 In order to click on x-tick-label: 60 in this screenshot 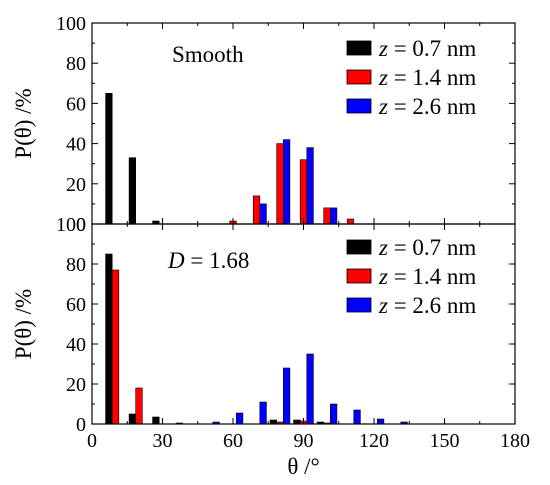, I will do `click(233, 441)`.